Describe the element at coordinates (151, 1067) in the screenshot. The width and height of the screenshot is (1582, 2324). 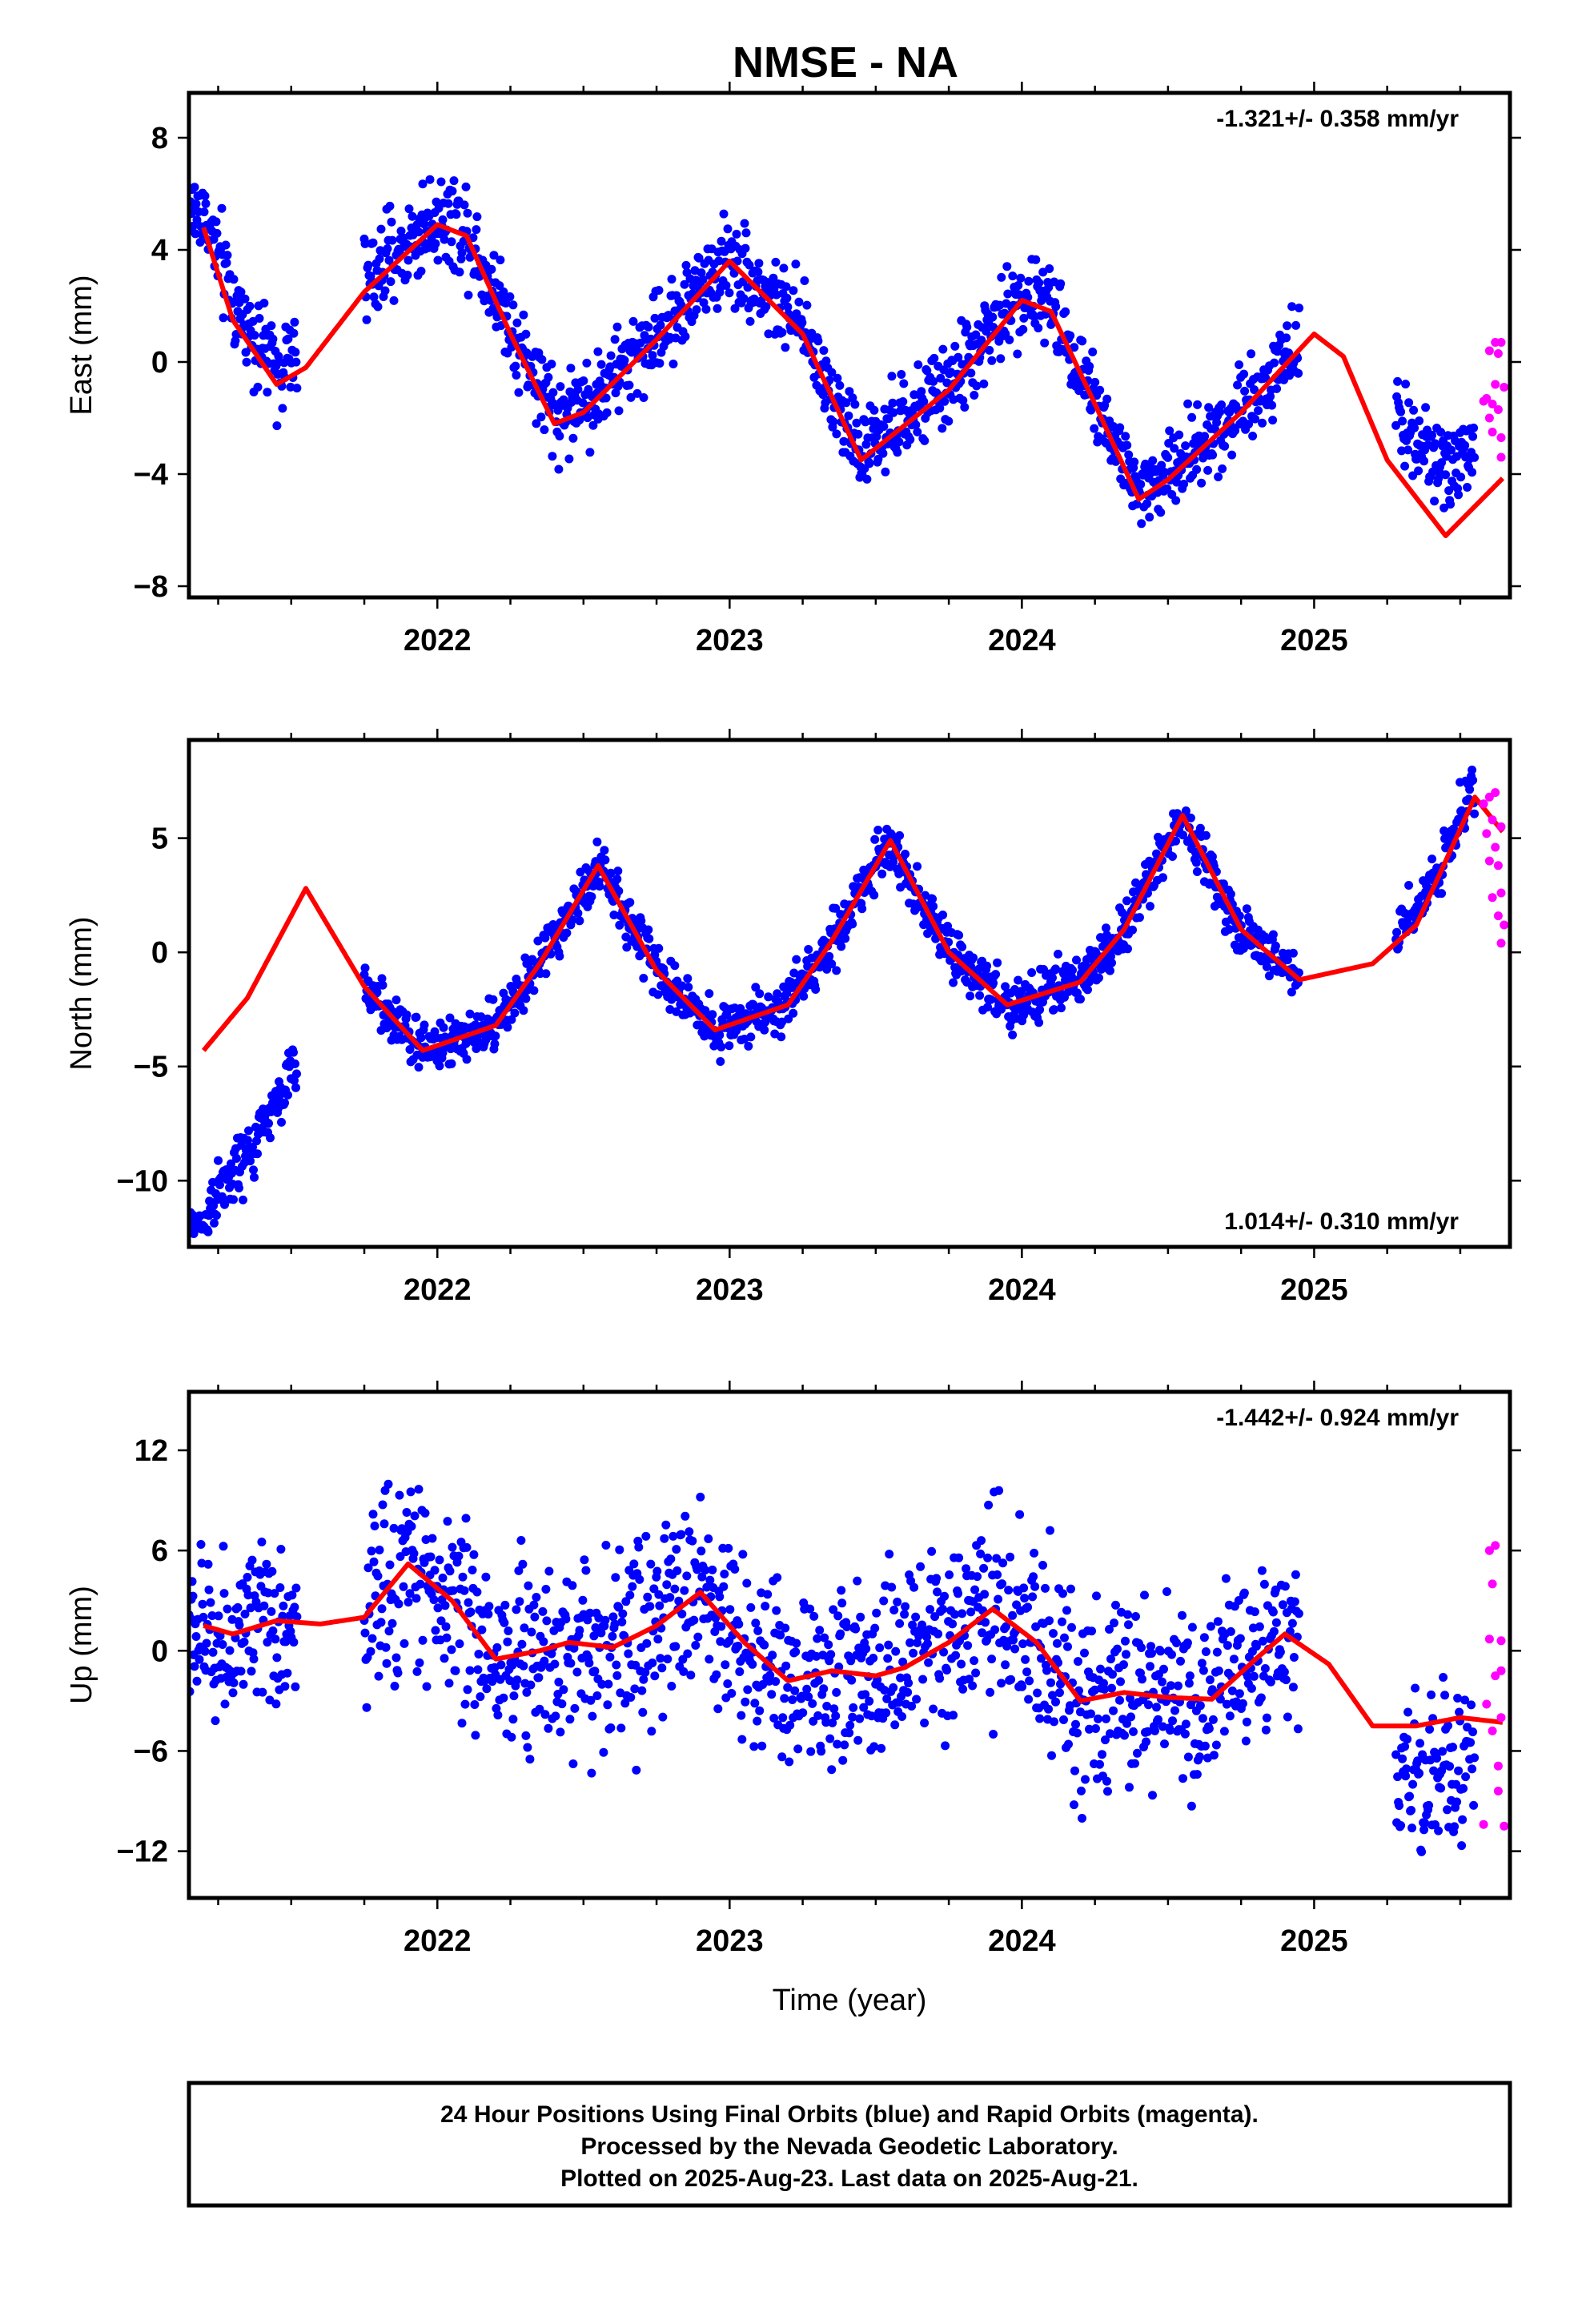
I see `y-tick-label: −5` at that location.